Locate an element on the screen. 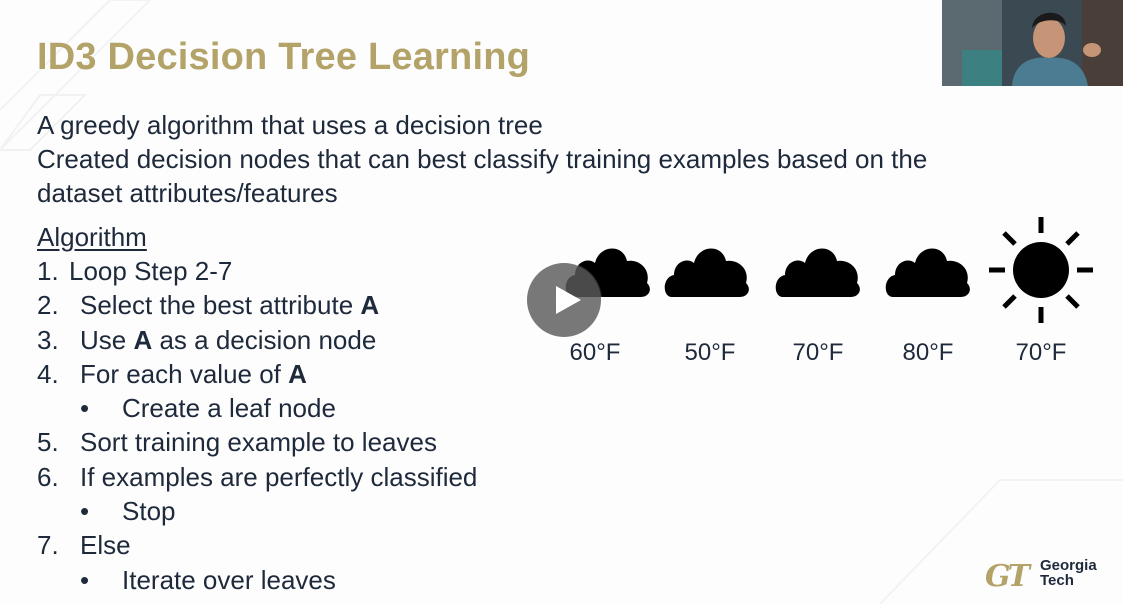 Image resolution: width=1123 pixels, height=604 pixels. step-text: If examples are perfectly classified is located at coordinates (279, 476).